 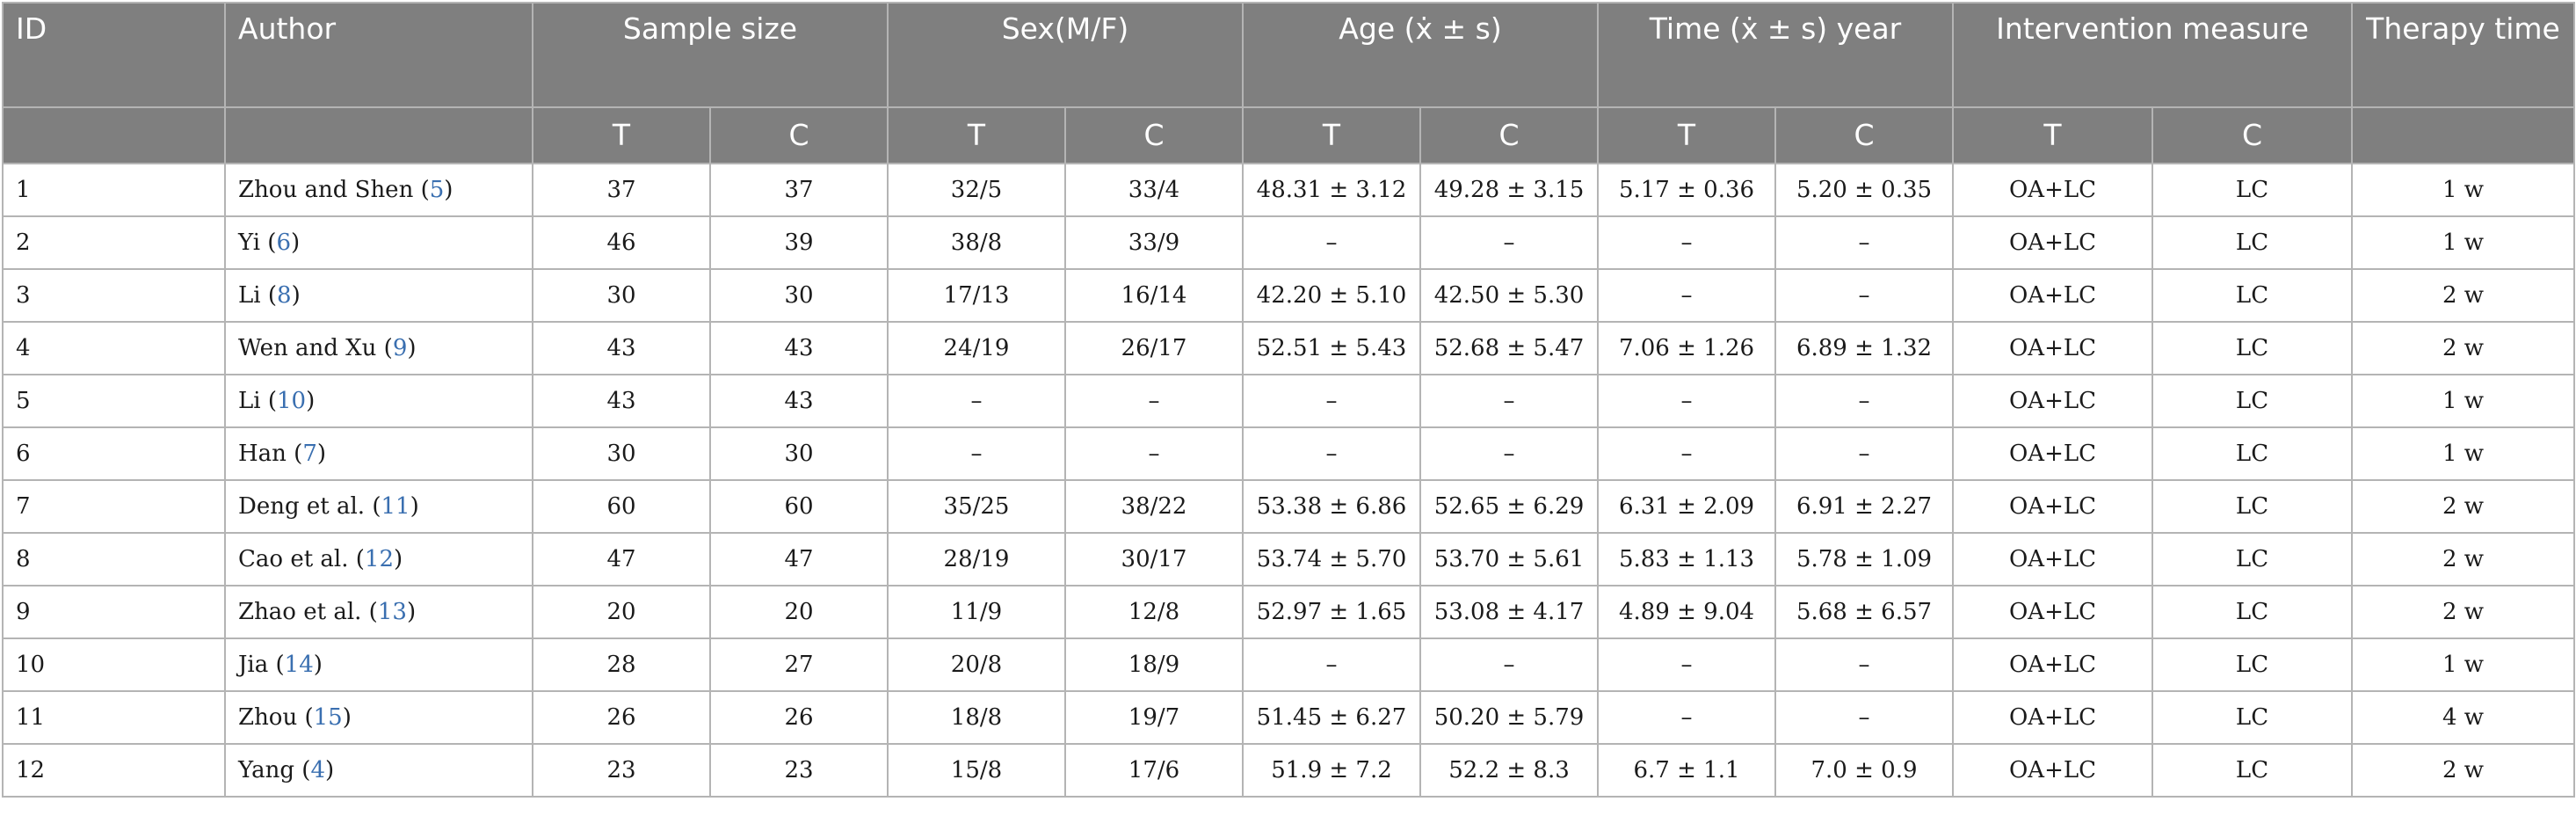 I want to click on header-sample-size: Sample size, so click(x=710, y=55).